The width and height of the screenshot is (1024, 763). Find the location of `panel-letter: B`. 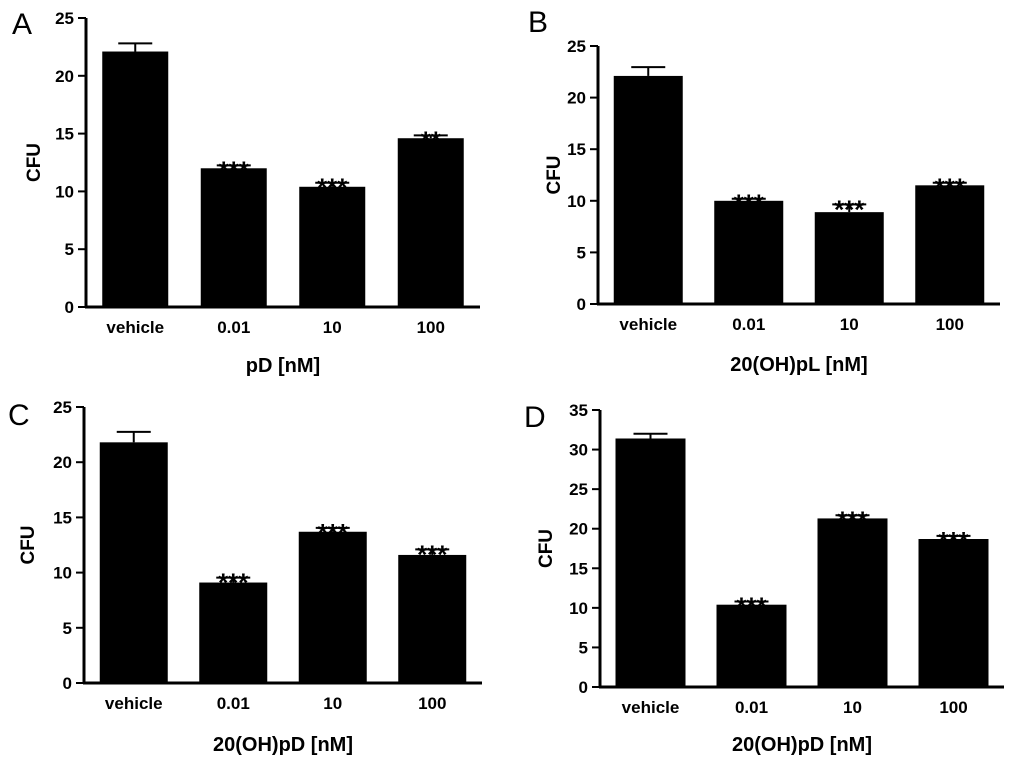

panel-letter: B is located at coordinates (538, 22).